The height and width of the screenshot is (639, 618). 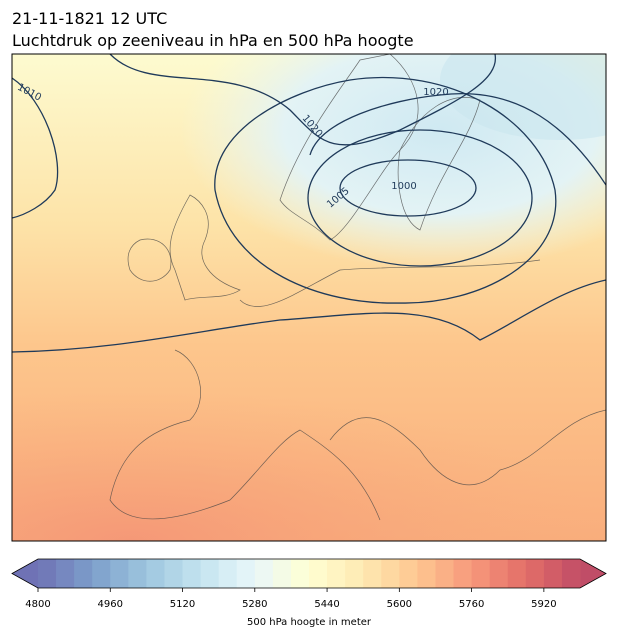 I want to click on date: 21-11-1821 12 UTC, so click(x=89, y=18).